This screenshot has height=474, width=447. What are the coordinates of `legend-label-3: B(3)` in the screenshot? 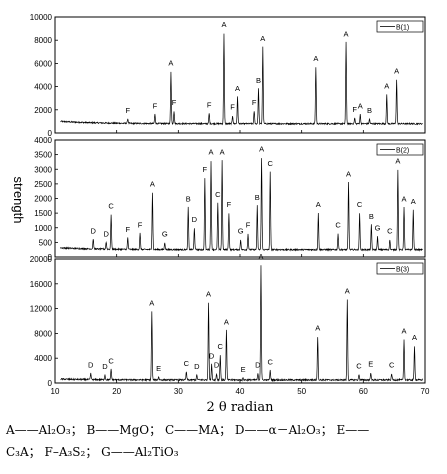 It's located at (402, 269).